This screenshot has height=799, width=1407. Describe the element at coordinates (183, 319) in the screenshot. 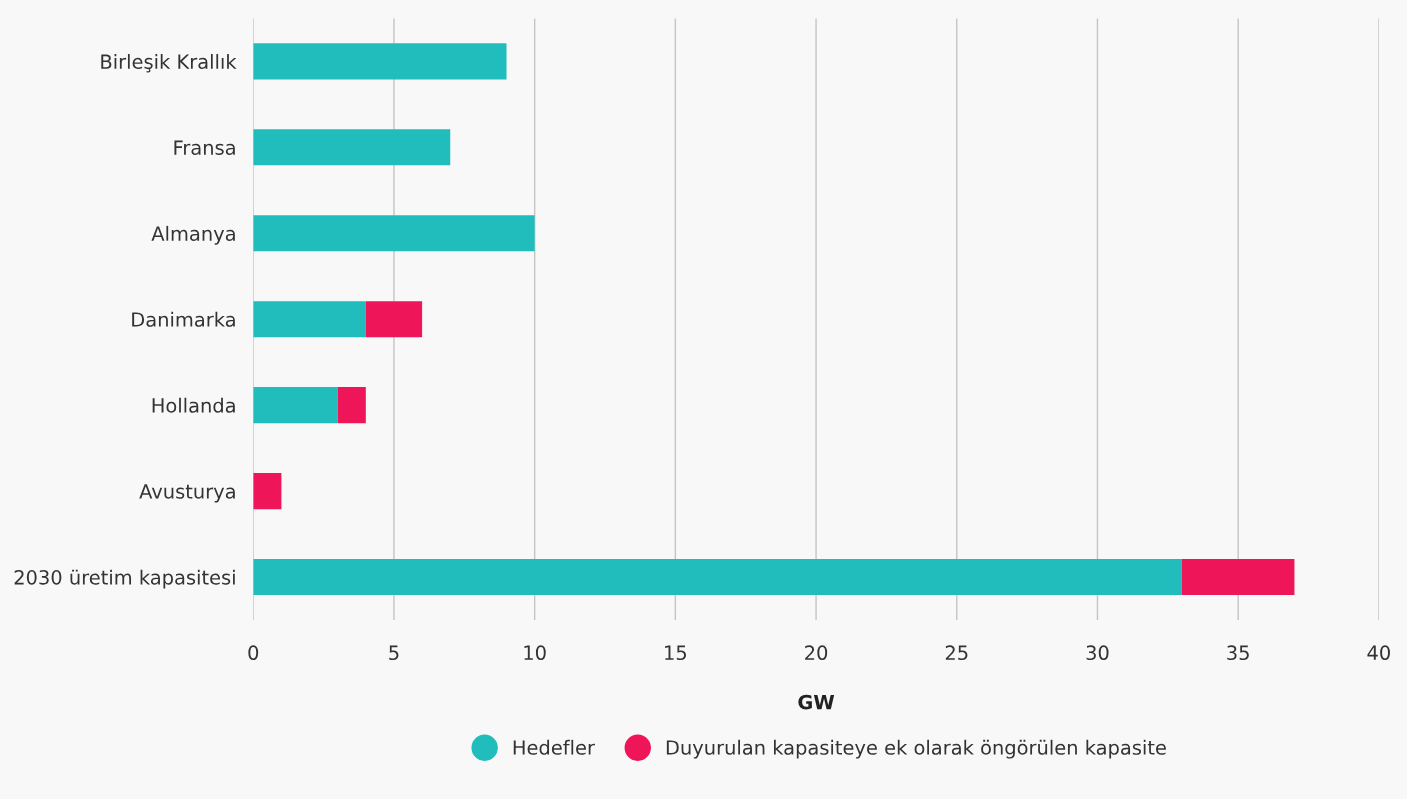

I see `y-tick-label: Danimarka` at that location.